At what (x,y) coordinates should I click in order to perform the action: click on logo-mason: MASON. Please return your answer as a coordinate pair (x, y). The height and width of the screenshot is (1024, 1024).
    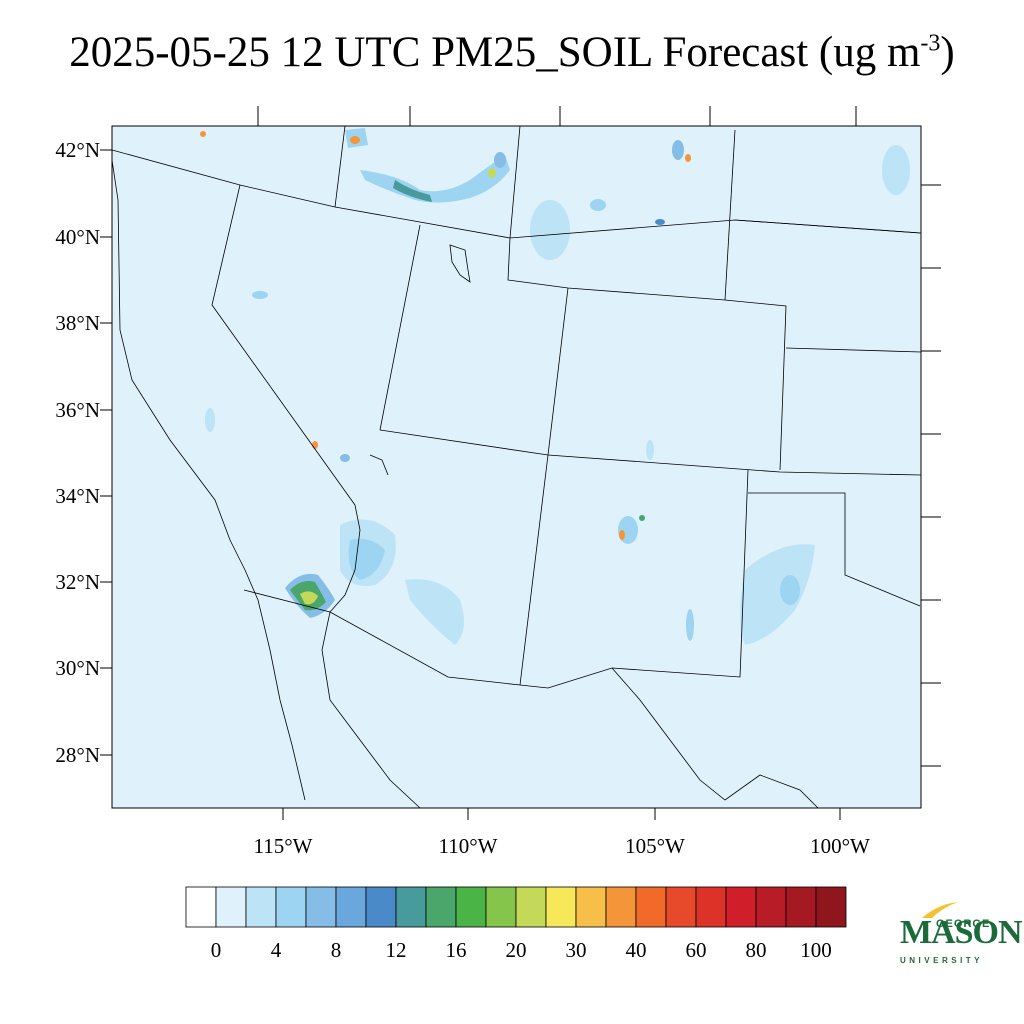
    Looking at the image, I should click on (961, 932).